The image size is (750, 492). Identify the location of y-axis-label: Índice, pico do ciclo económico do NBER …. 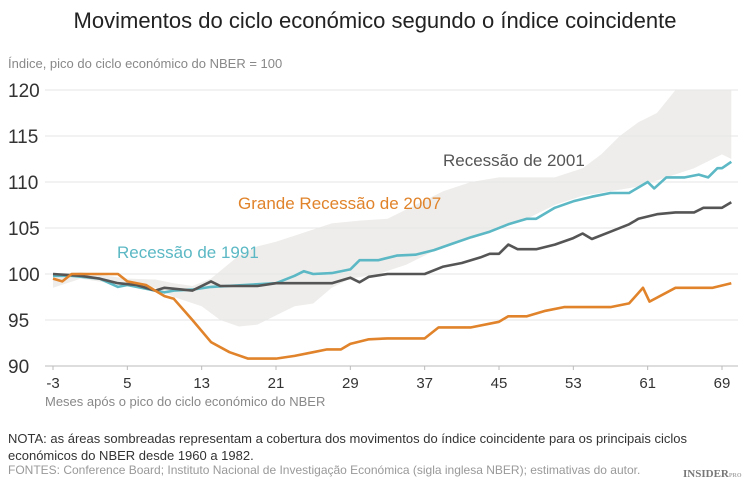
(145, 63).